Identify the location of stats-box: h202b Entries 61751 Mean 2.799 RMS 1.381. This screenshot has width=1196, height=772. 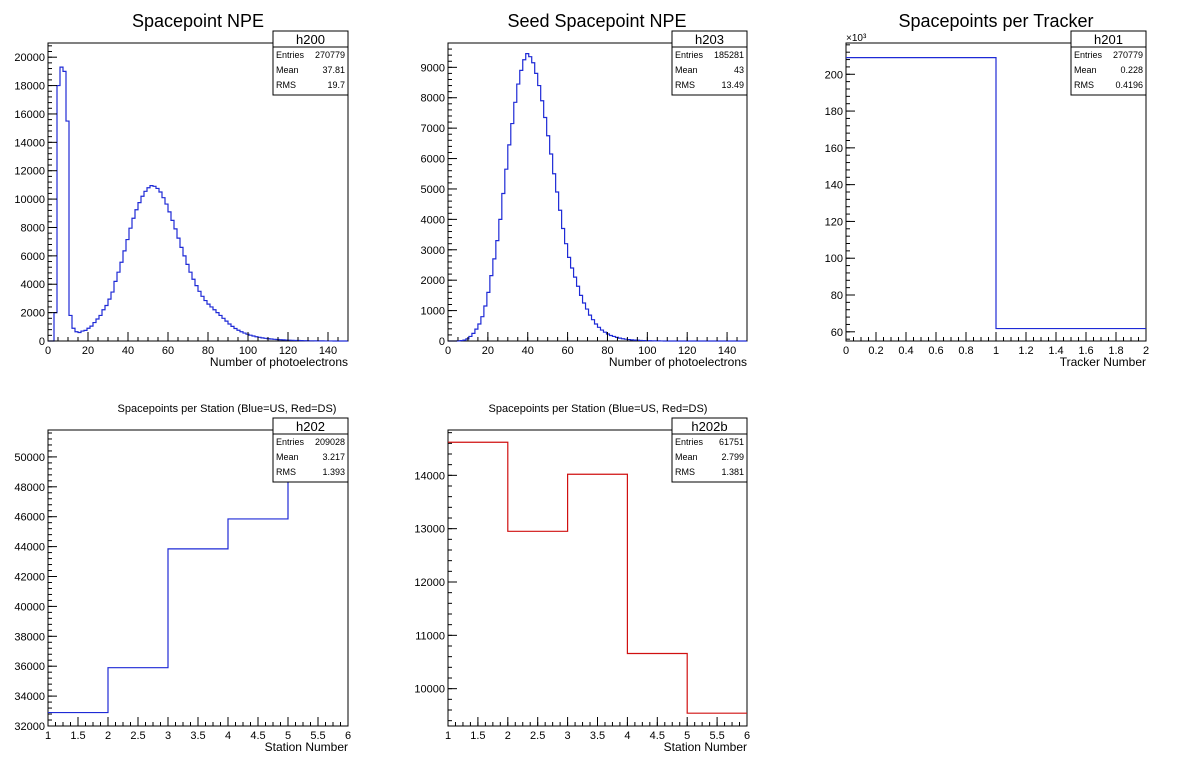
(709, 450).